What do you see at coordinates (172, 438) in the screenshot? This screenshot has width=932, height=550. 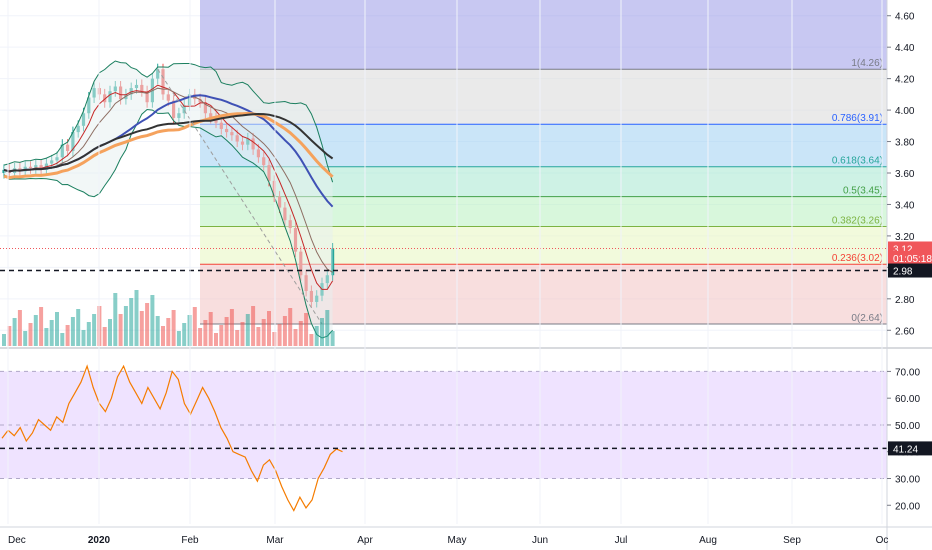 I see `rsi-line` at bounding box center [172, 438].